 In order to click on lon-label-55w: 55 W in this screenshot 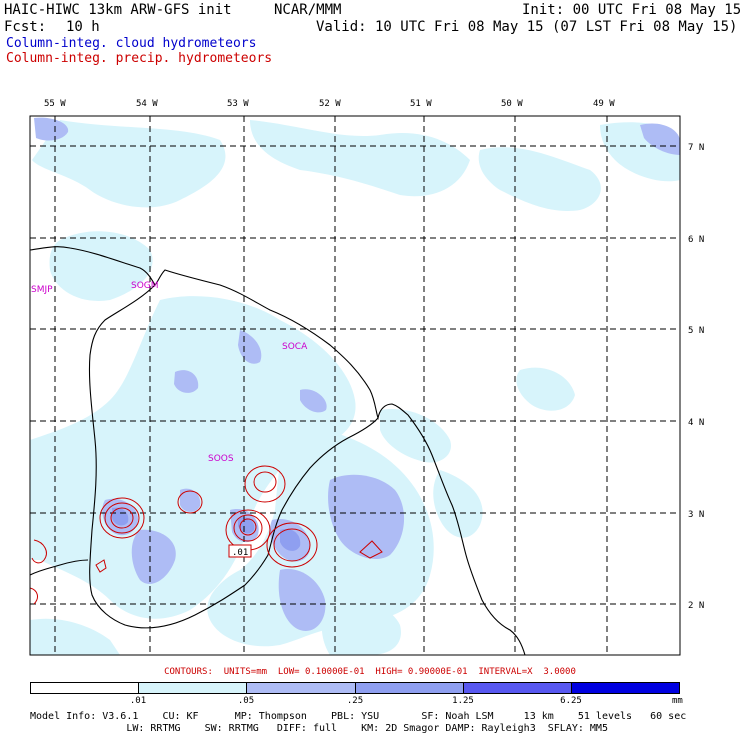, I will do `click(55, 104)`.